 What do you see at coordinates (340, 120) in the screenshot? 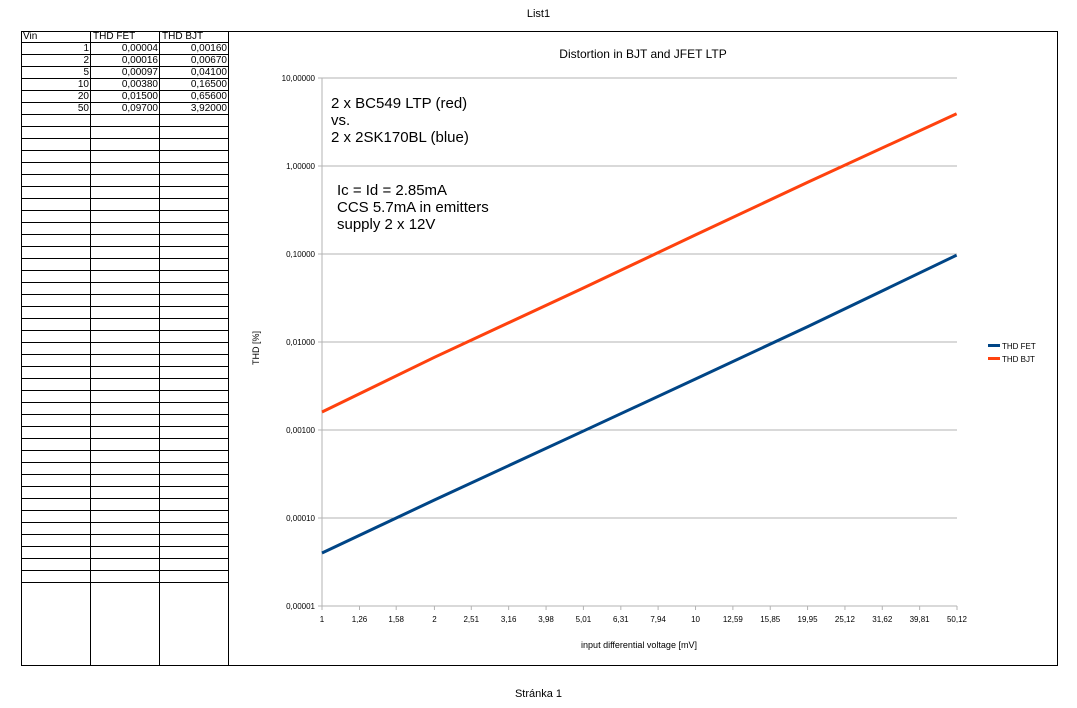
I see `annotation-text: vs.` at bounding box center [340, 120].